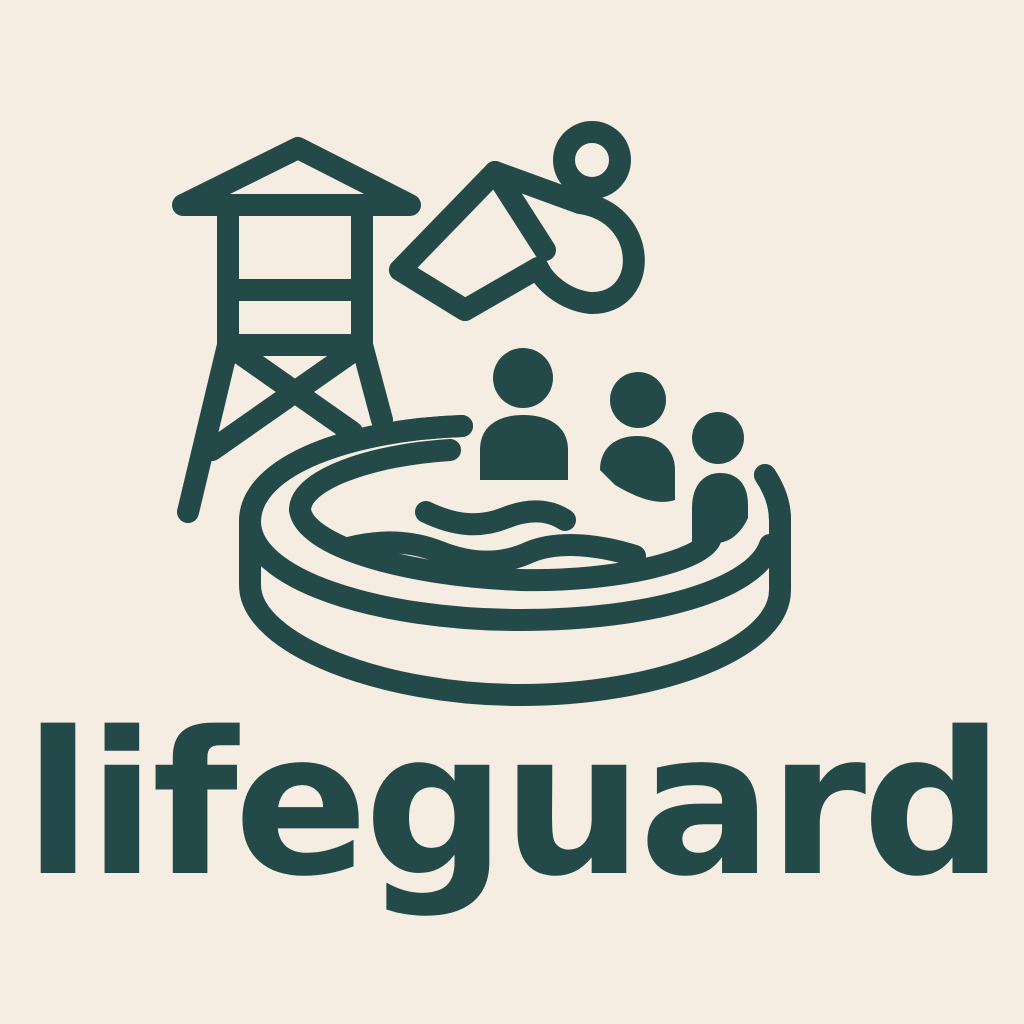 The height and width of the screenshot is (1024, 1024). I want to click on swimmers-icon, so click(614, 445).